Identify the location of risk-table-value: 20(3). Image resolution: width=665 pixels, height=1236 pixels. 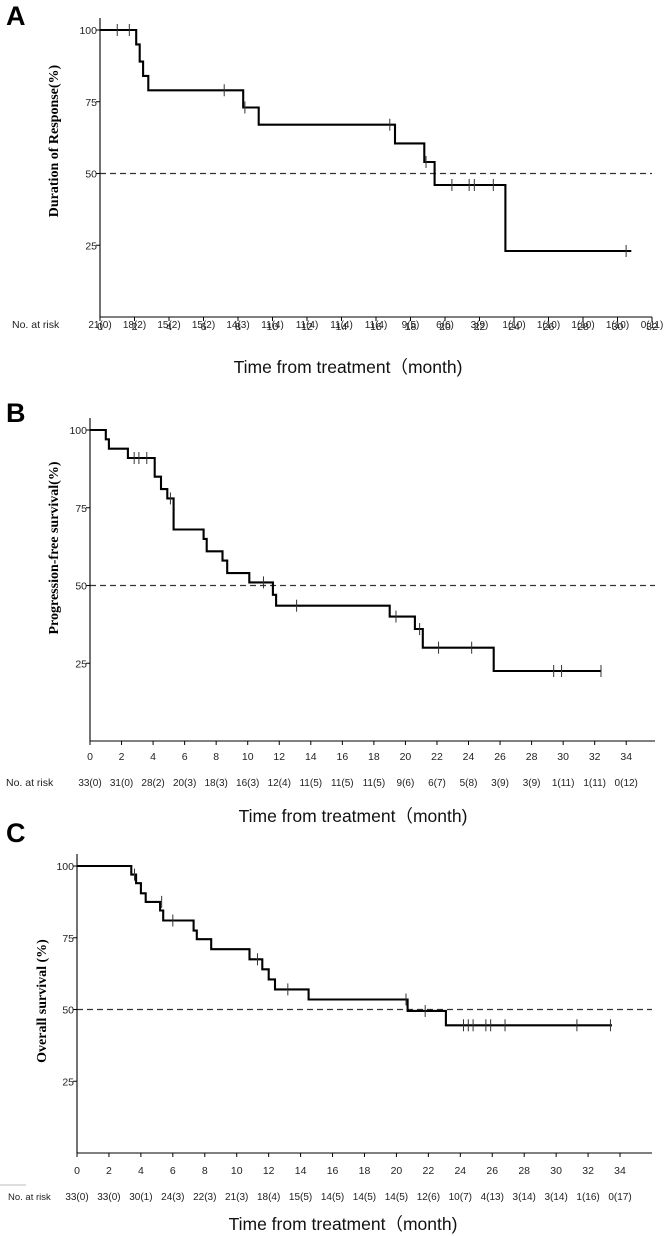
(184, 783).